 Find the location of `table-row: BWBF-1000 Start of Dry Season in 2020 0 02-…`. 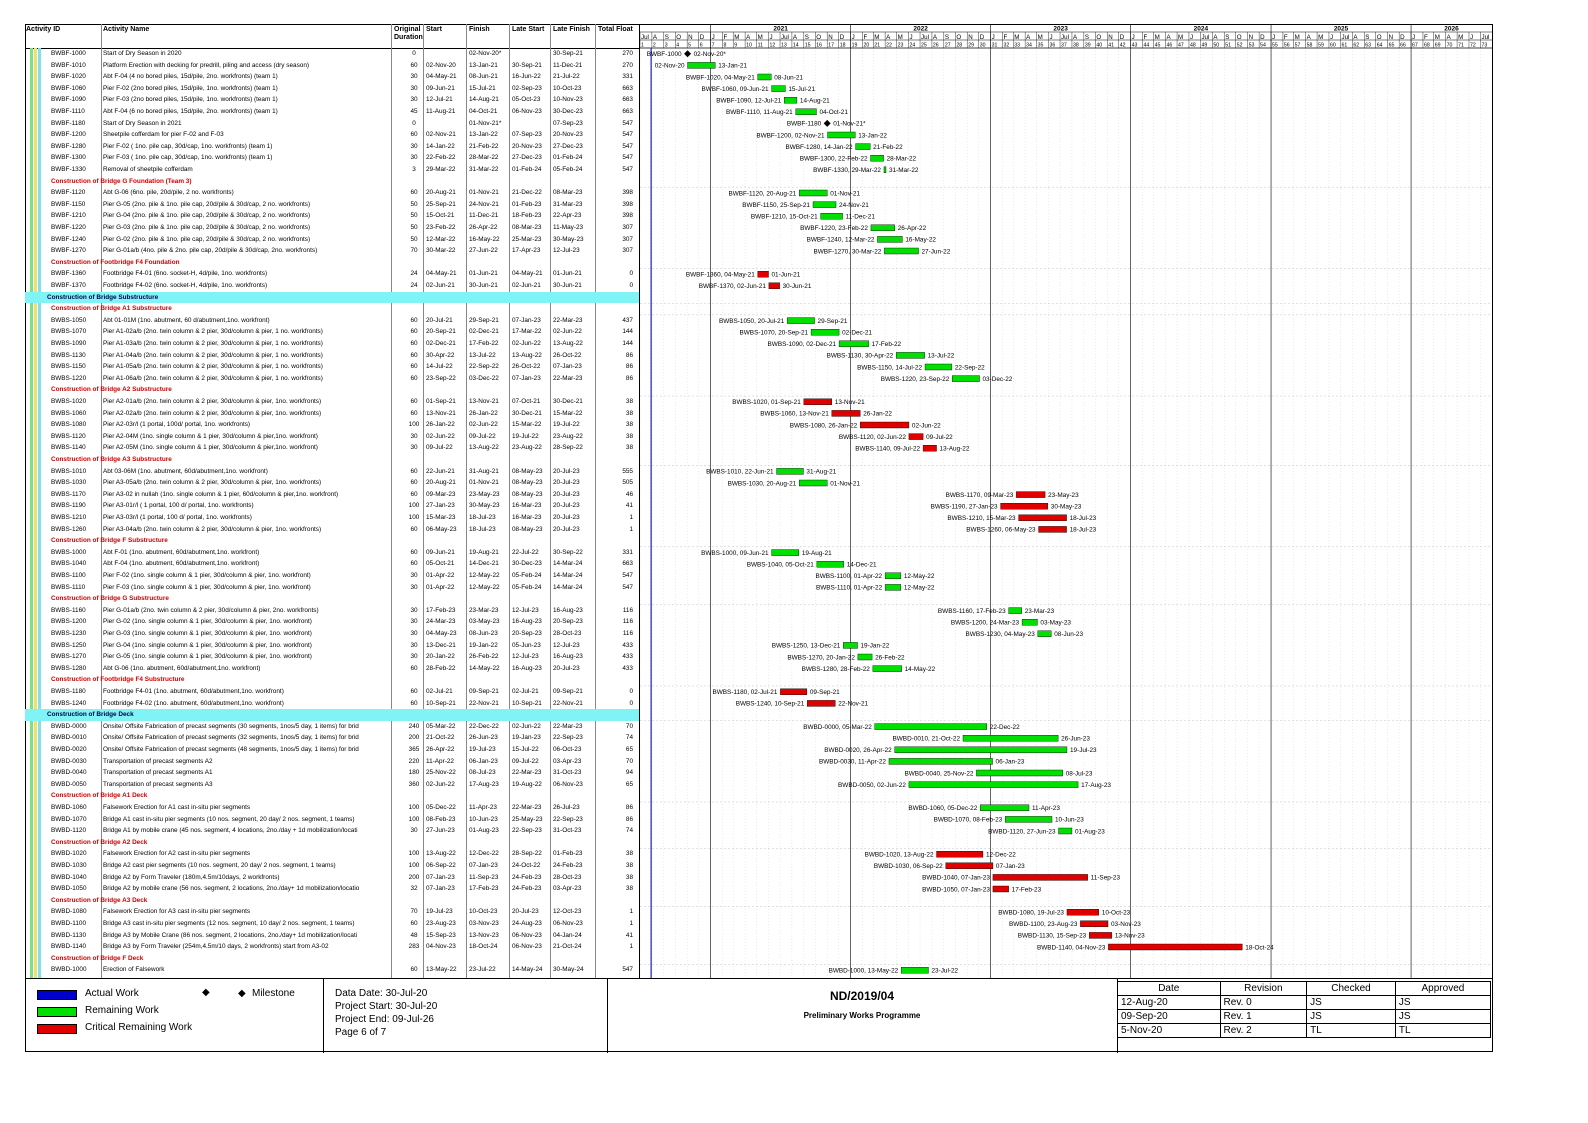

table-row: BWBF-1000 Start of Dry Season in 2020 0 02-… is located at coordinates (332, 54).